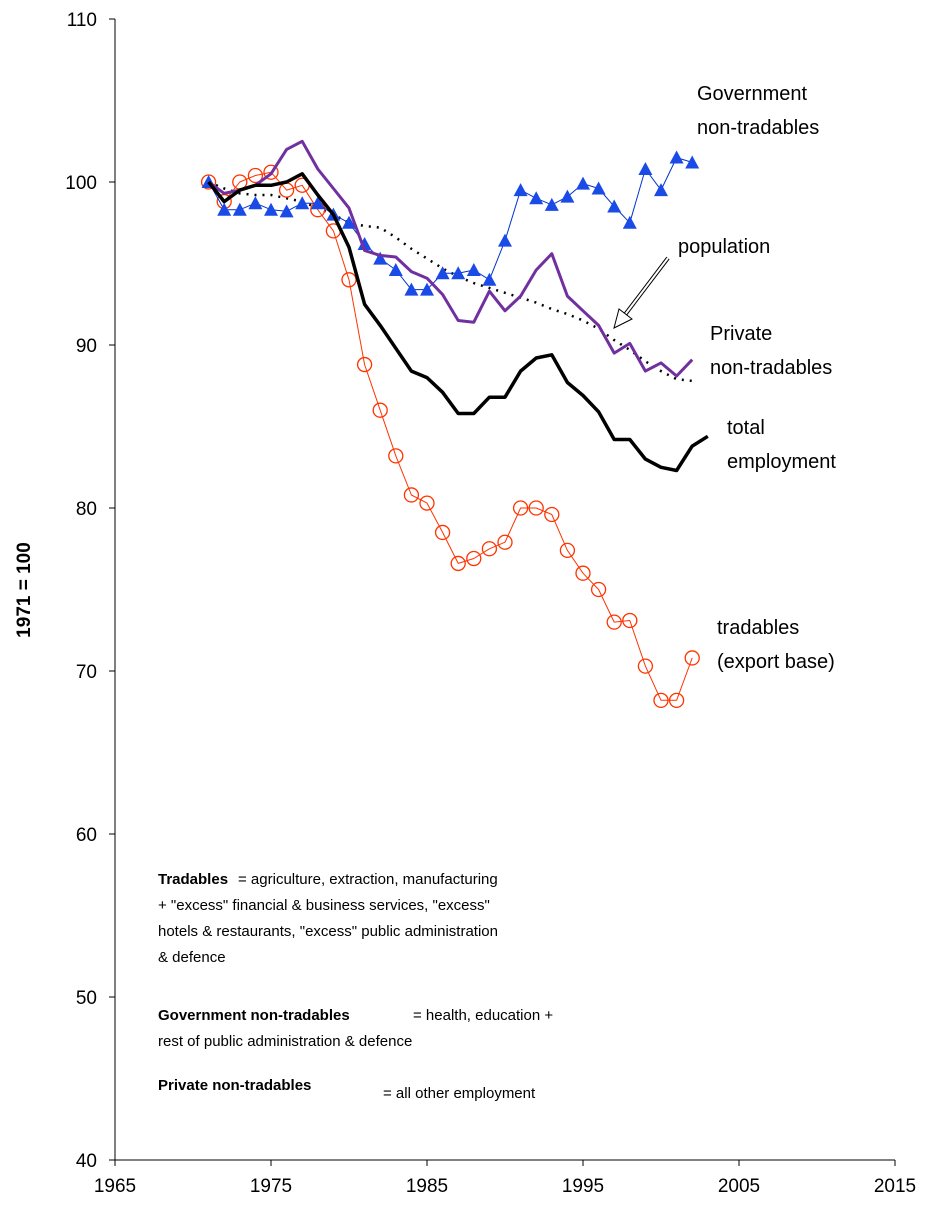  I want to click on note-text: = agriculture, extraction, manufacturing, so click(368, 879).